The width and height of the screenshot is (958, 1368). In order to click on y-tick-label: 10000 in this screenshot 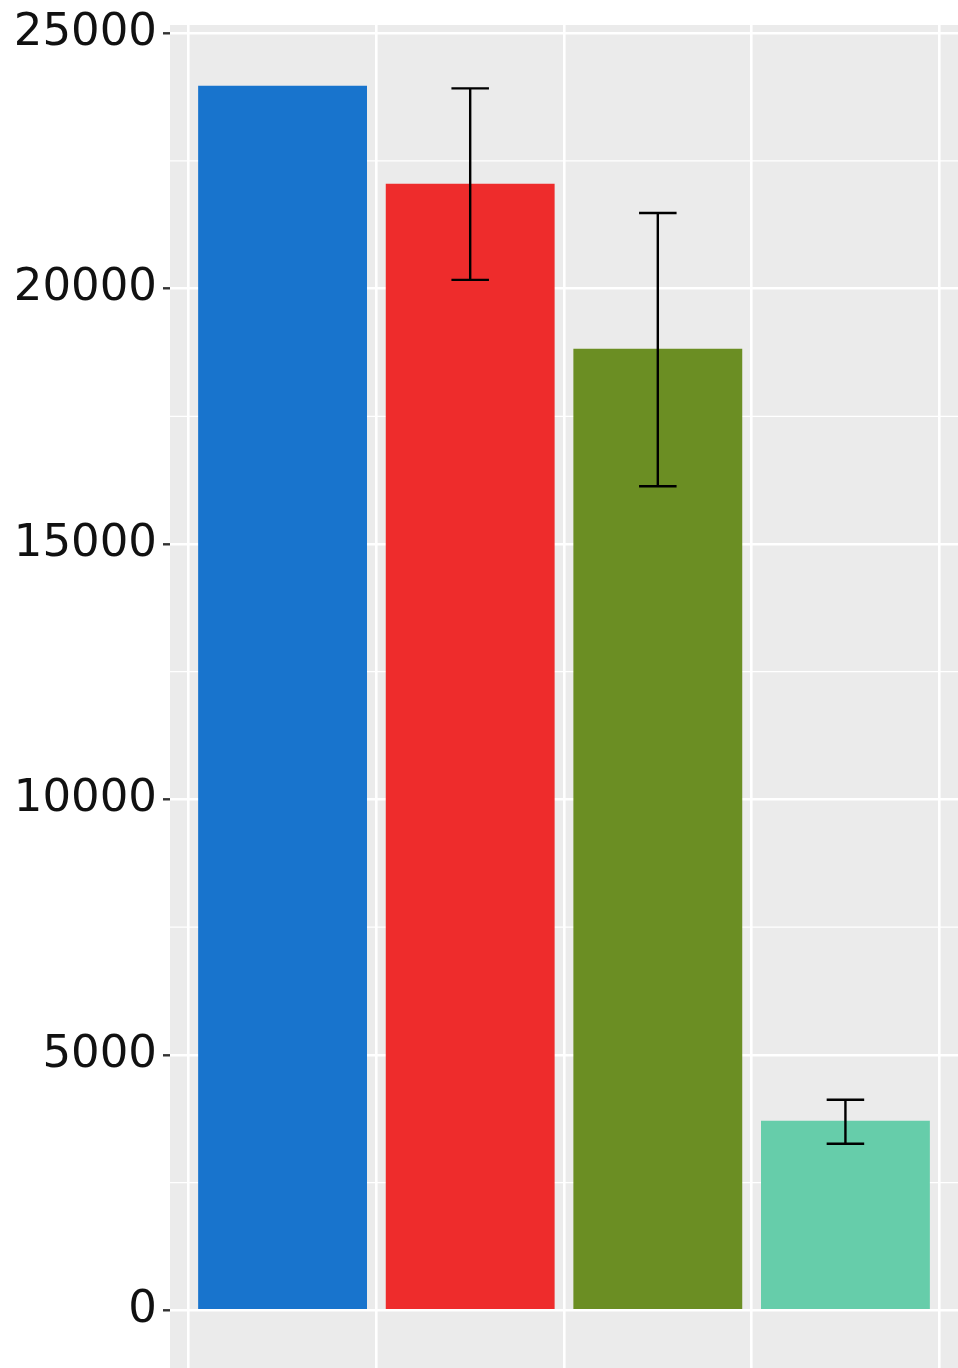, I will do `click(85, 796)`.